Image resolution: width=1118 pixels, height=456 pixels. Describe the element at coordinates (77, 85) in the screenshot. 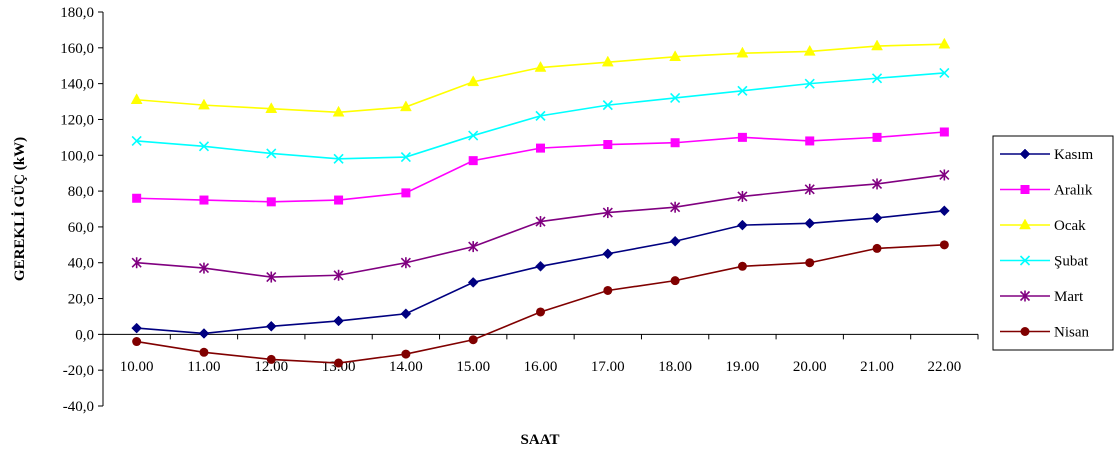

I see `y-tick-label: 140,0` at that location.